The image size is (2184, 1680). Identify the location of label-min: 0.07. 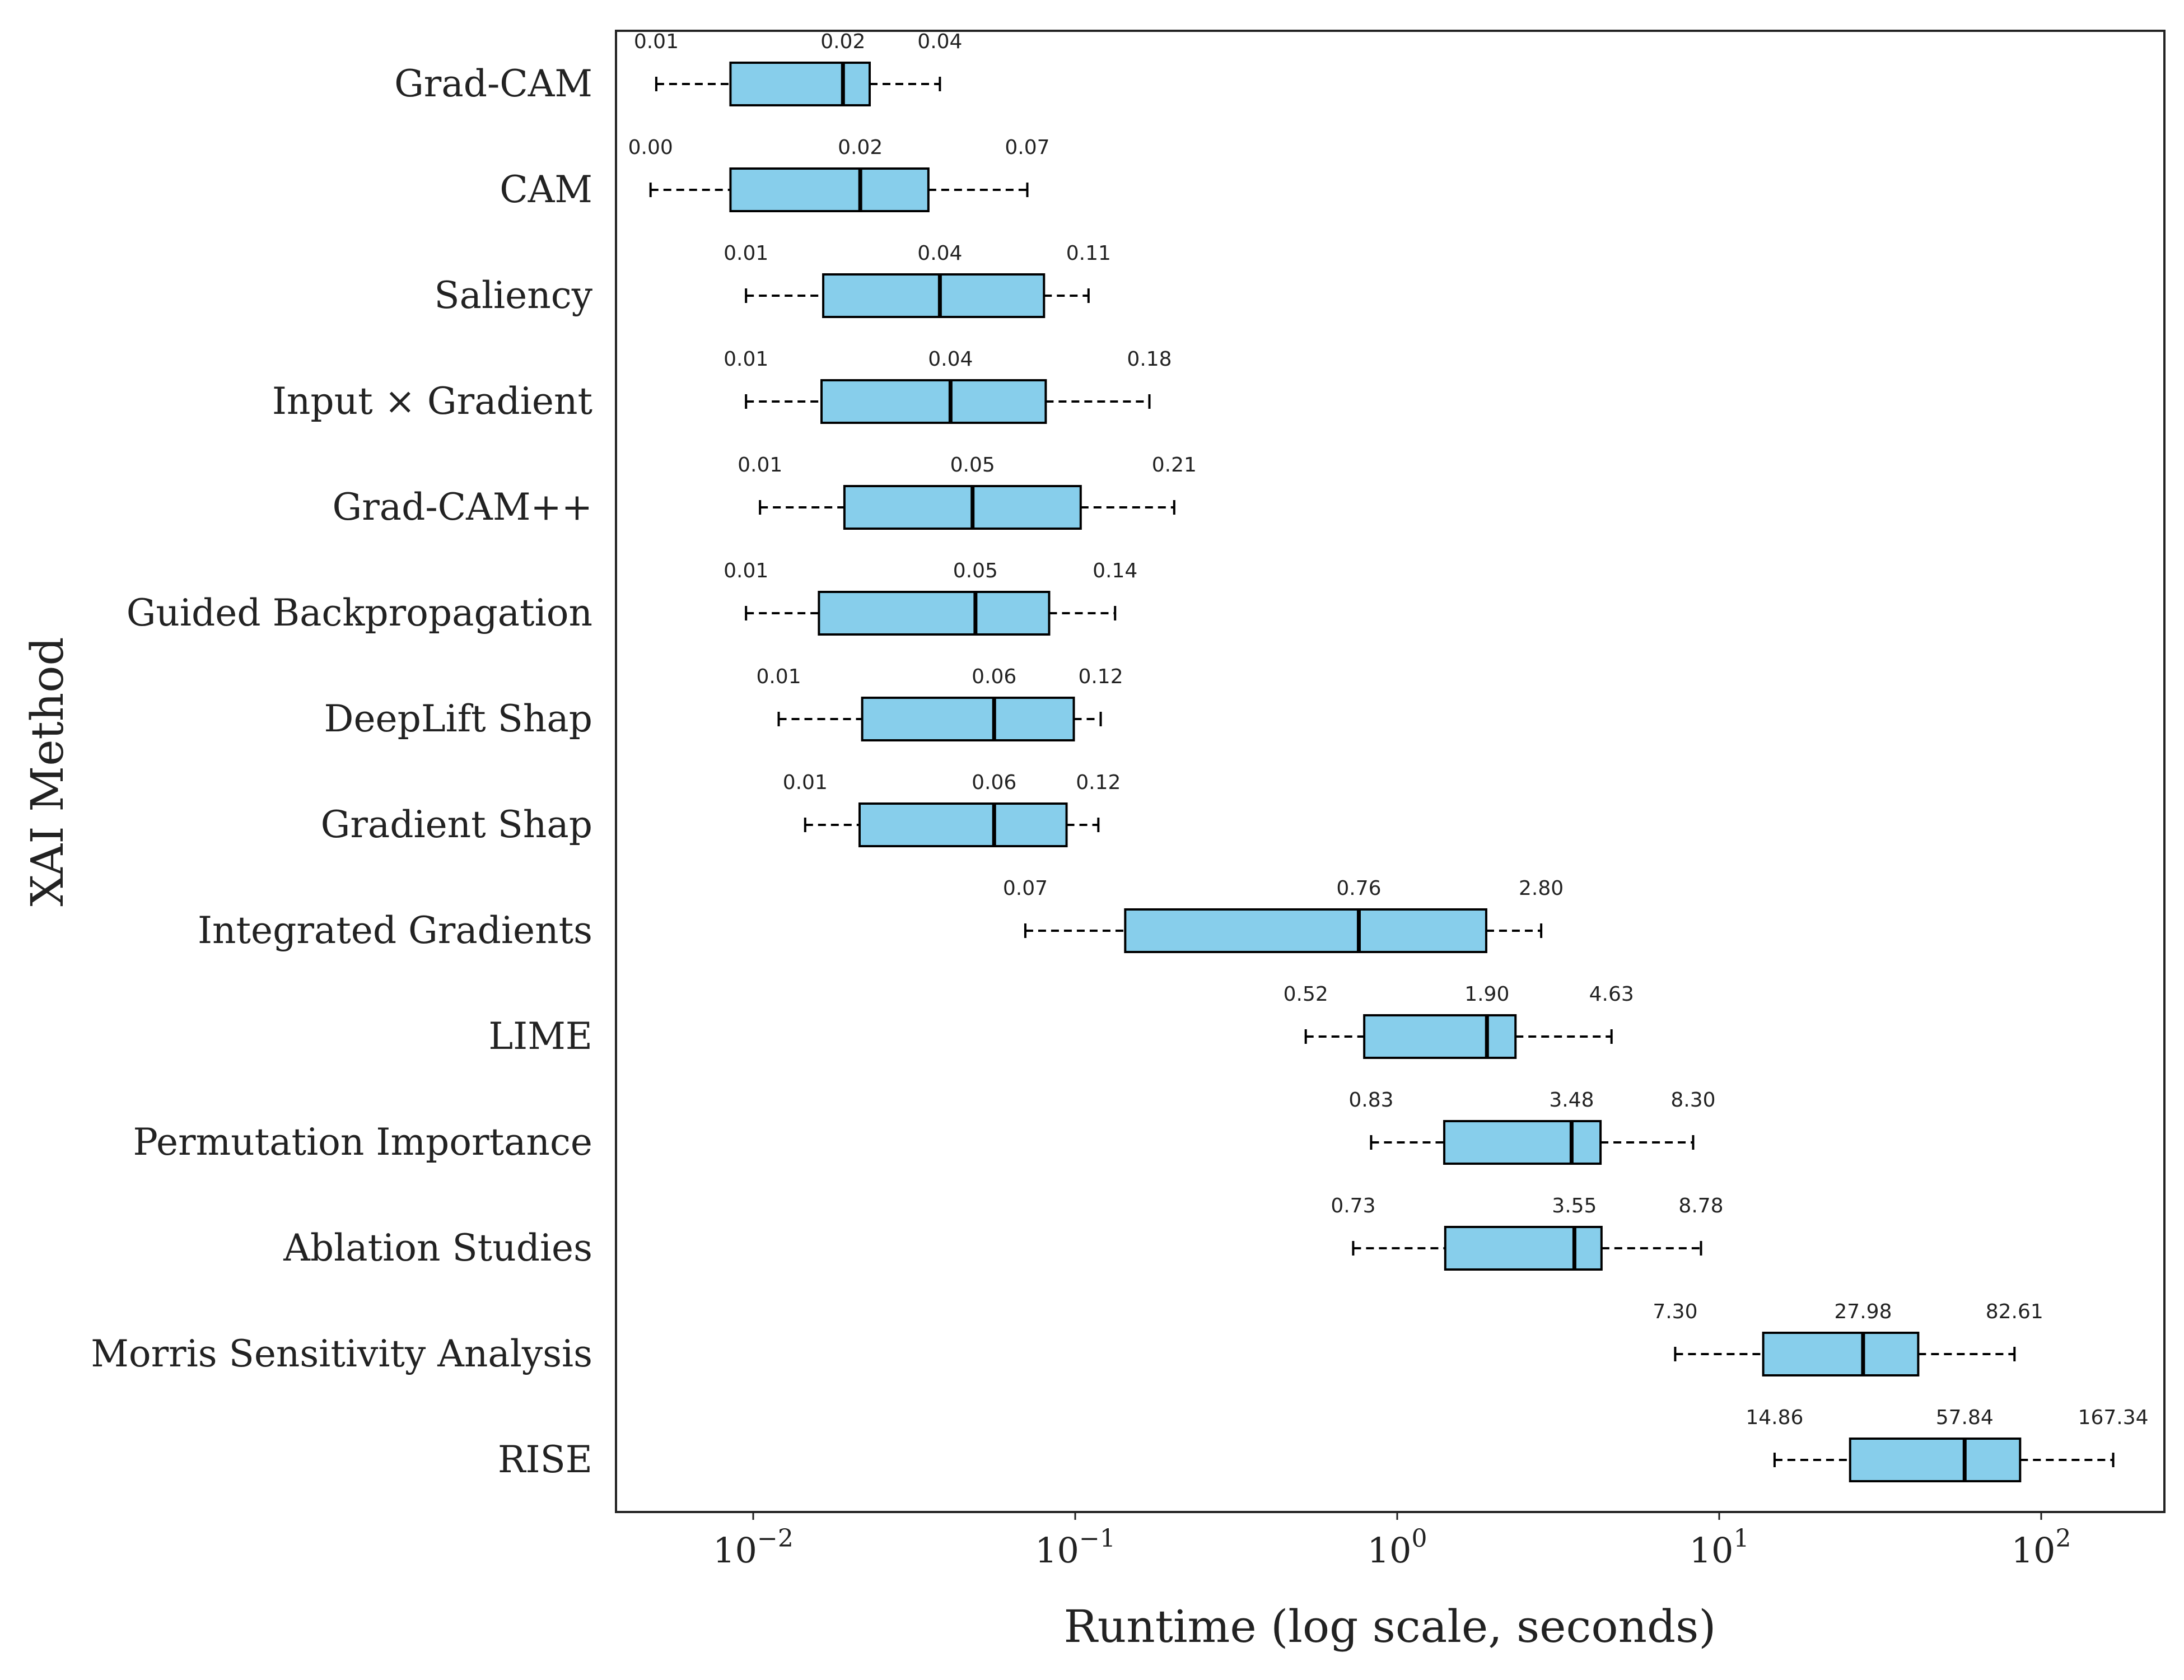
(1025, 889).